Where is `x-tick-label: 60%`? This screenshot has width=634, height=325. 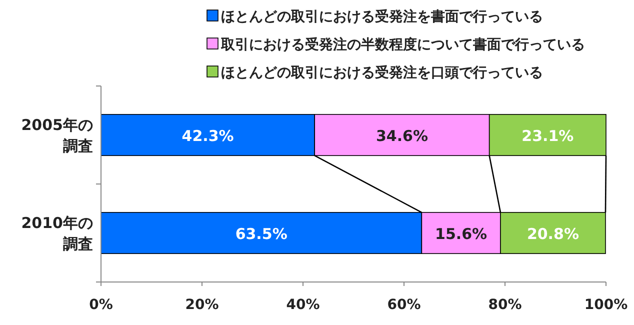 x-tick-label: 60% is located at coordinates (404, 305).